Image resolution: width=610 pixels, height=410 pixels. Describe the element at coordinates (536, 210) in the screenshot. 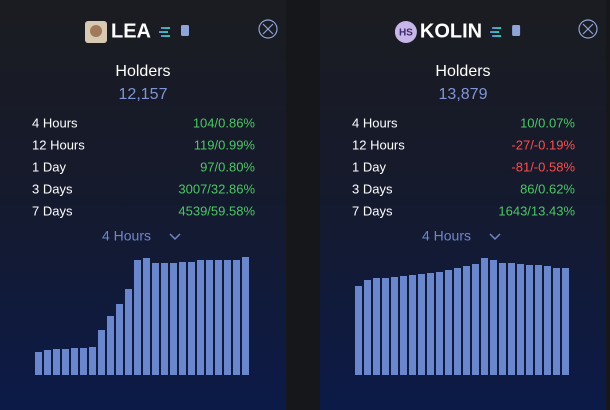

I see `stat-value: 1643/13.43%` at that location.